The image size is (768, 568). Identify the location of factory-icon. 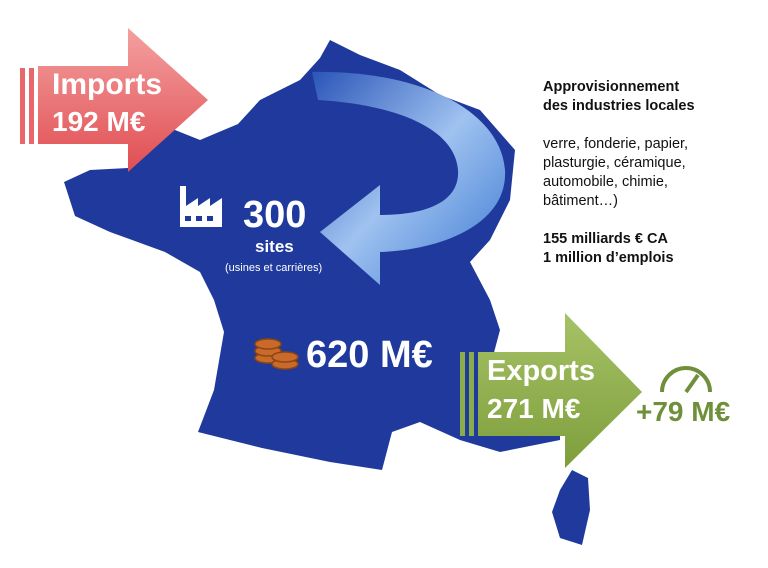
(201, 206).